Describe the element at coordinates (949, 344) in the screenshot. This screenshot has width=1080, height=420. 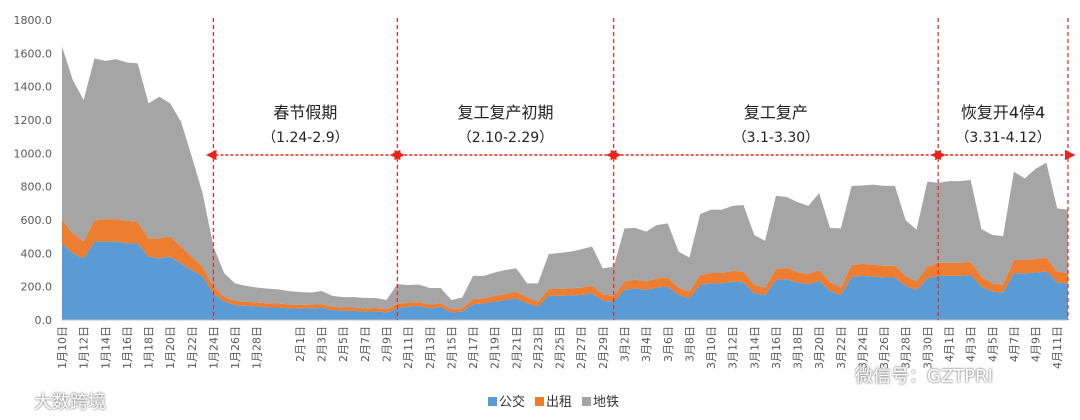
I see `x-tick-label: 4月1日` at that location.